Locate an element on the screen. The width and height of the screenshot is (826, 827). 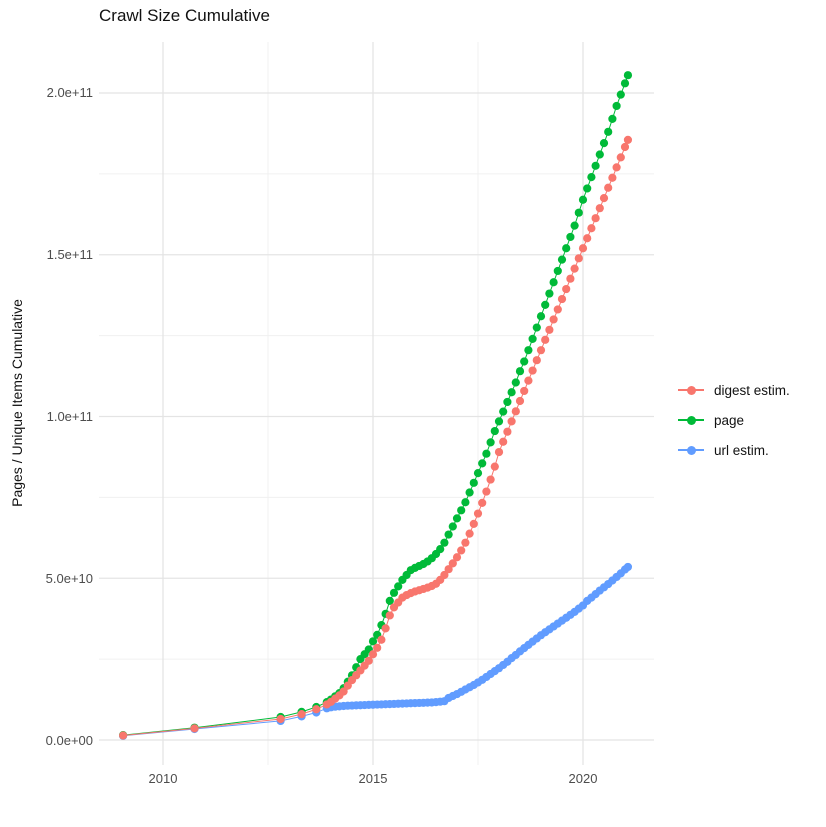
legend-item-url-estim: url estim. is located at coordinates (734, 450).